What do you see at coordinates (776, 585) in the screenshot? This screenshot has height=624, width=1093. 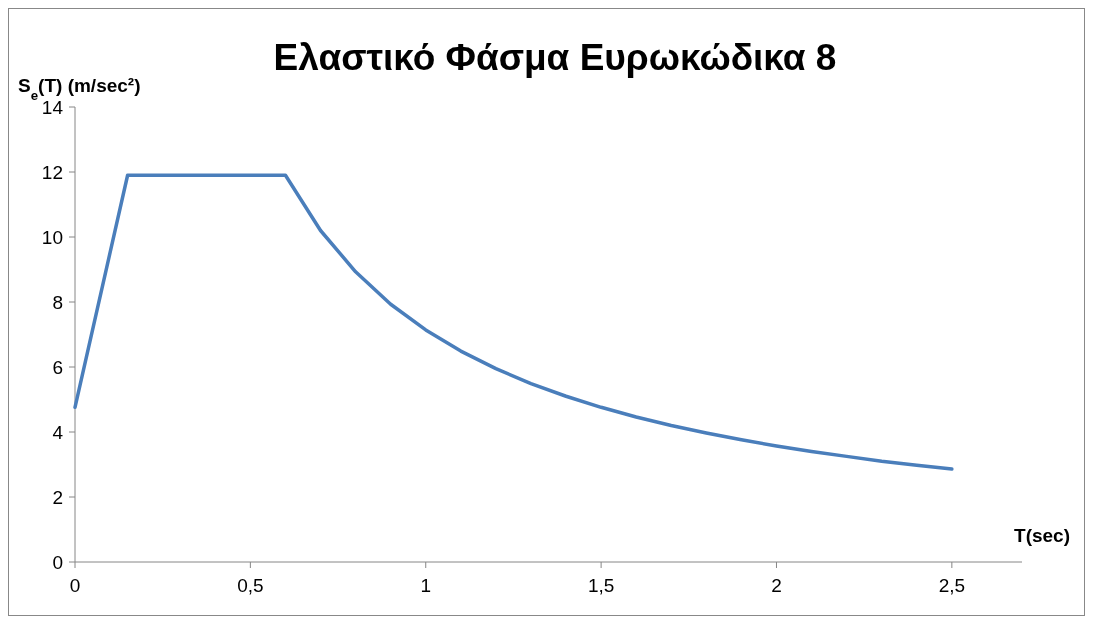 I see `x-tick-label: 2` at bounding box center [776, 585].